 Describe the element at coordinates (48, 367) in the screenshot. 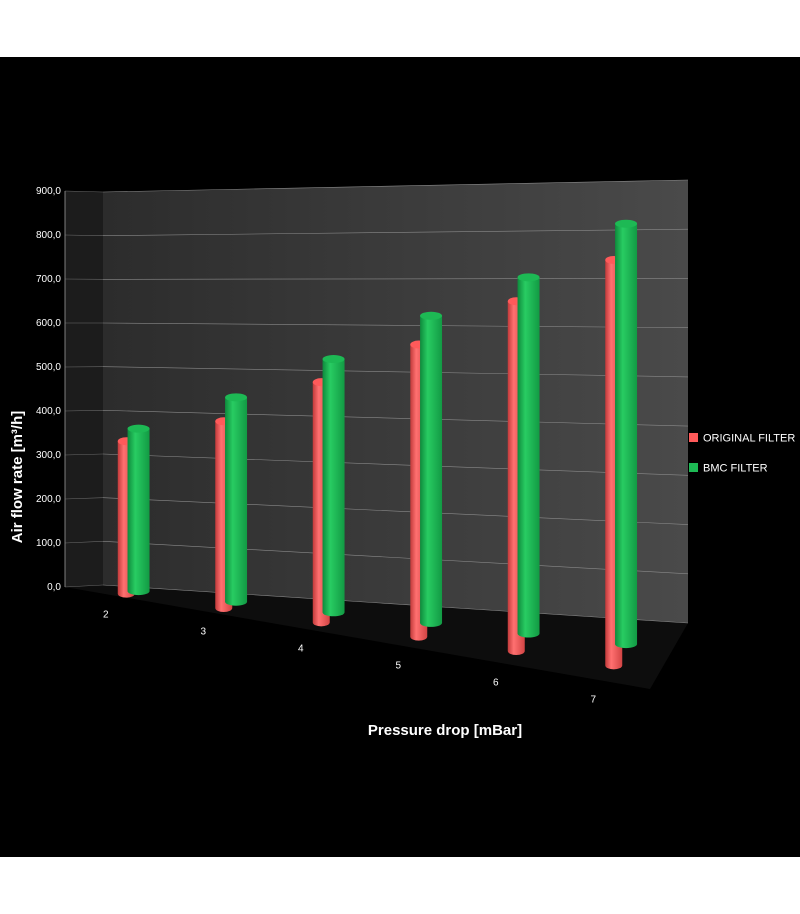

I see `y-tick-label: 500,0` at that location.